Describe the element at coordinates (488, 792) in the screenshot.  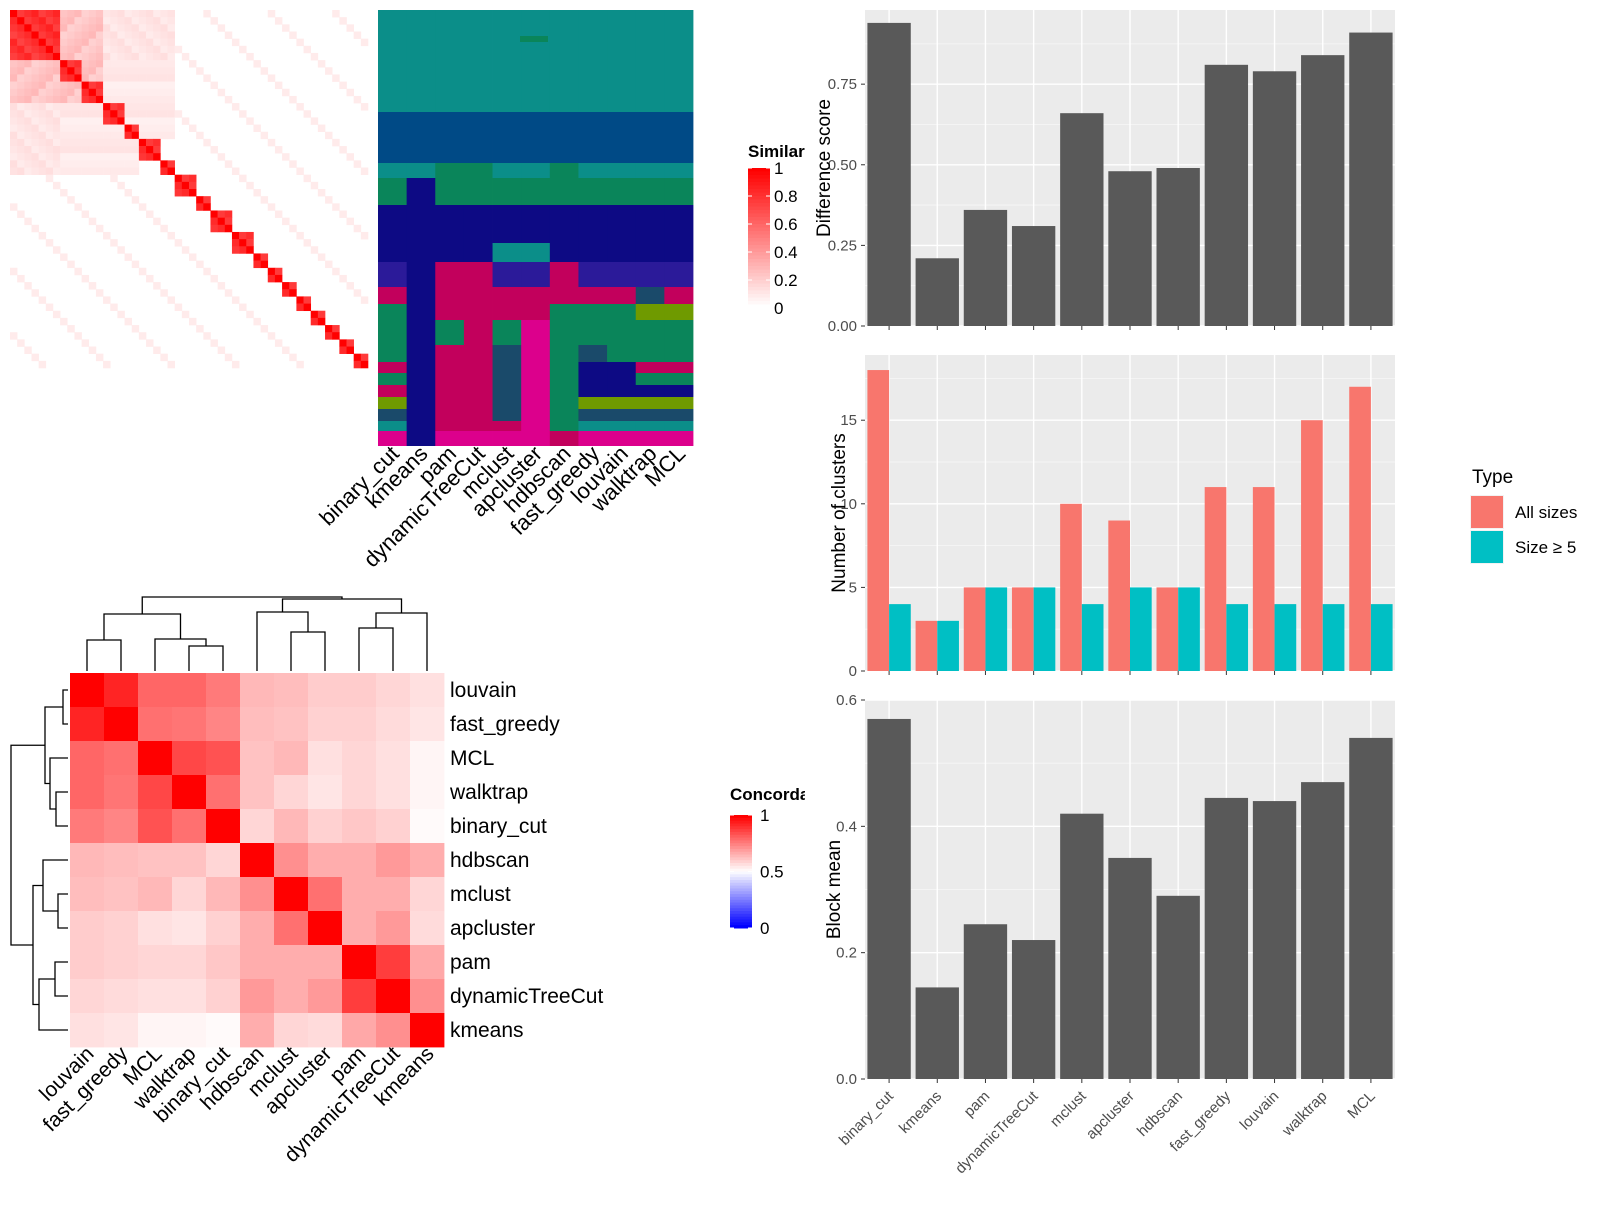
I see `concordance-row-label: walktrap` at that location.